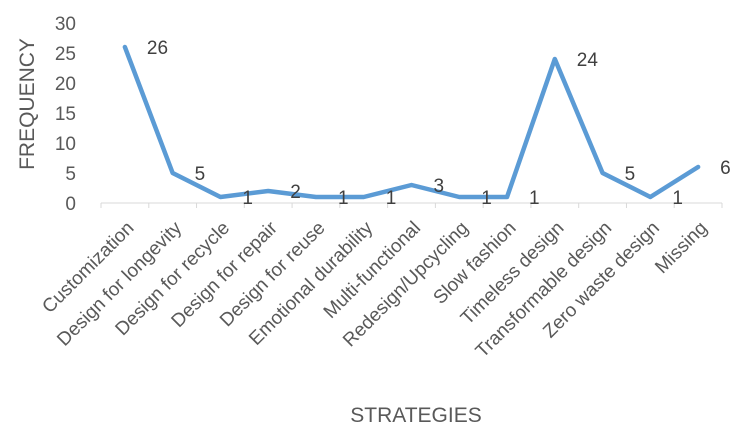 The image size is (744, 428). What do you see at coordinates (439, 186) in the screenshot?
I see `data-label: 3` at bounding box center [439, 186].